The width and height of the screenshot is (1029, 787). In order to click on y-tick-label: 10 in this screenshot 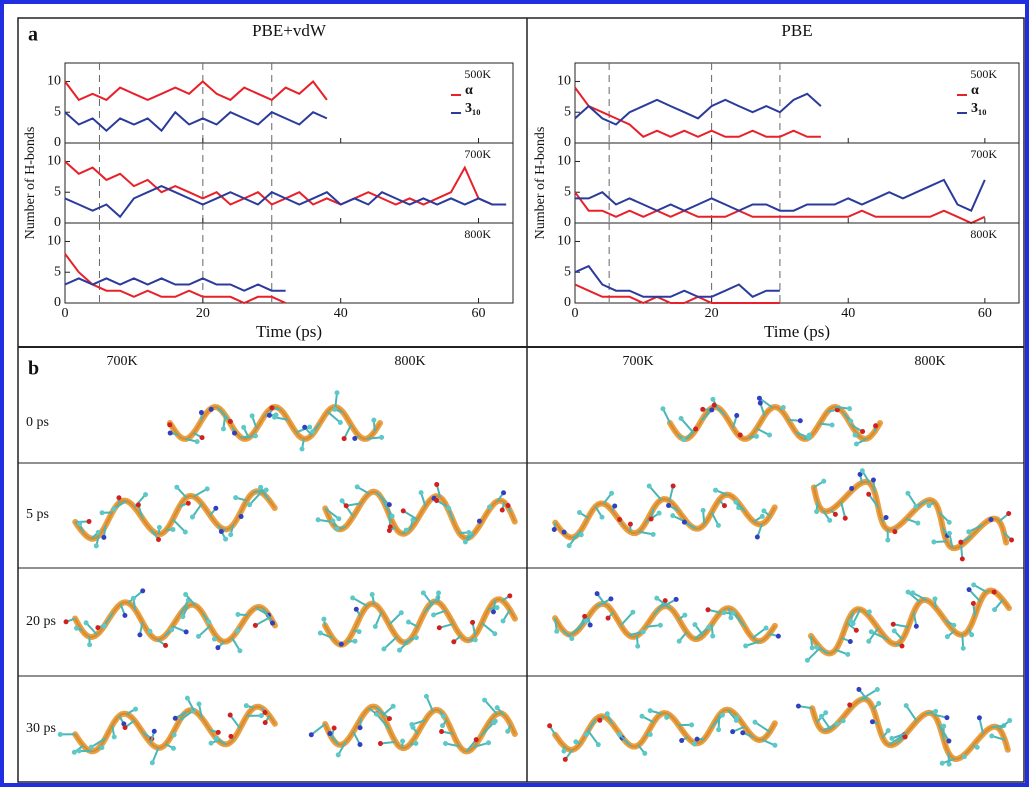, I will do `click(564, 241)`.